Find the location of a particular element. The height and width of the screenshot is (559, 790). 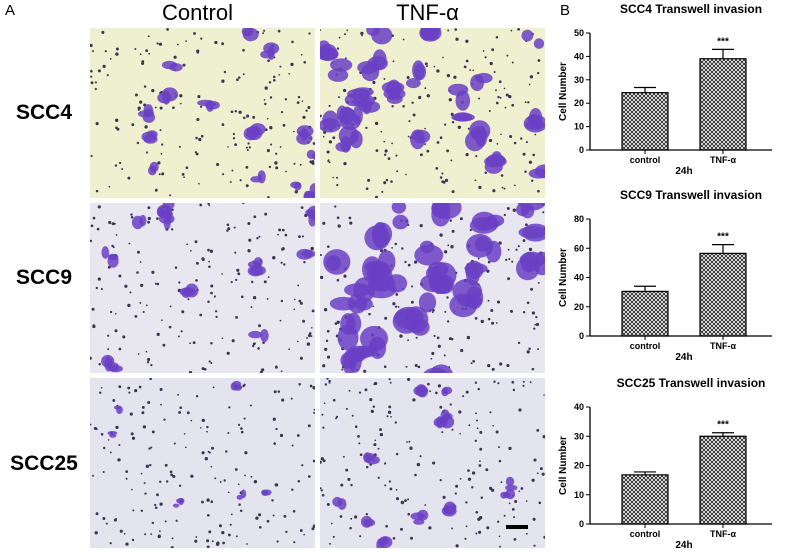

micrograph-scc4-control is located at coordinates (202, 113).